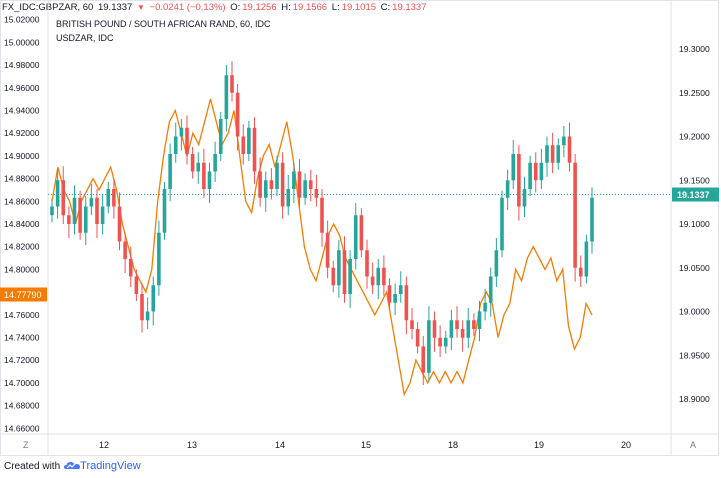 The height and width of the screenshot is (478, 721). Describe the element at coordinates (335, 7) in the screenshot. I see `low-label: L:` at that location.